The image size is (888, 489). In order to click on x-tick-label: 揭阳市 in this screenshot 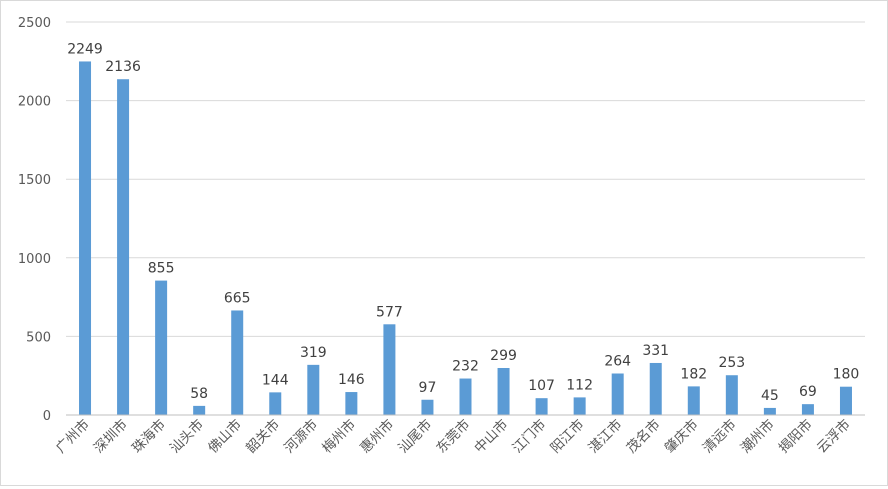, I will do `click(795, 436)`.